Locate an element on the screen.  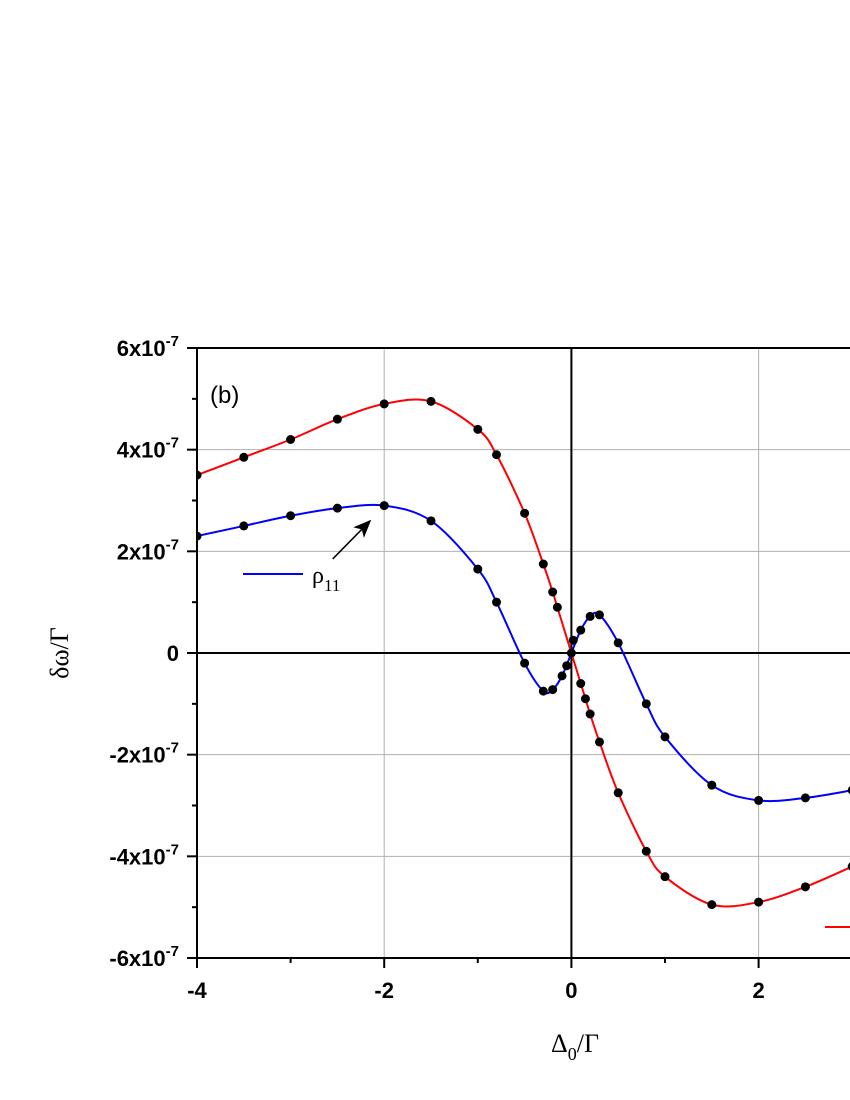
y-tick-label-3: 0 is located at coordinates (173, 653).